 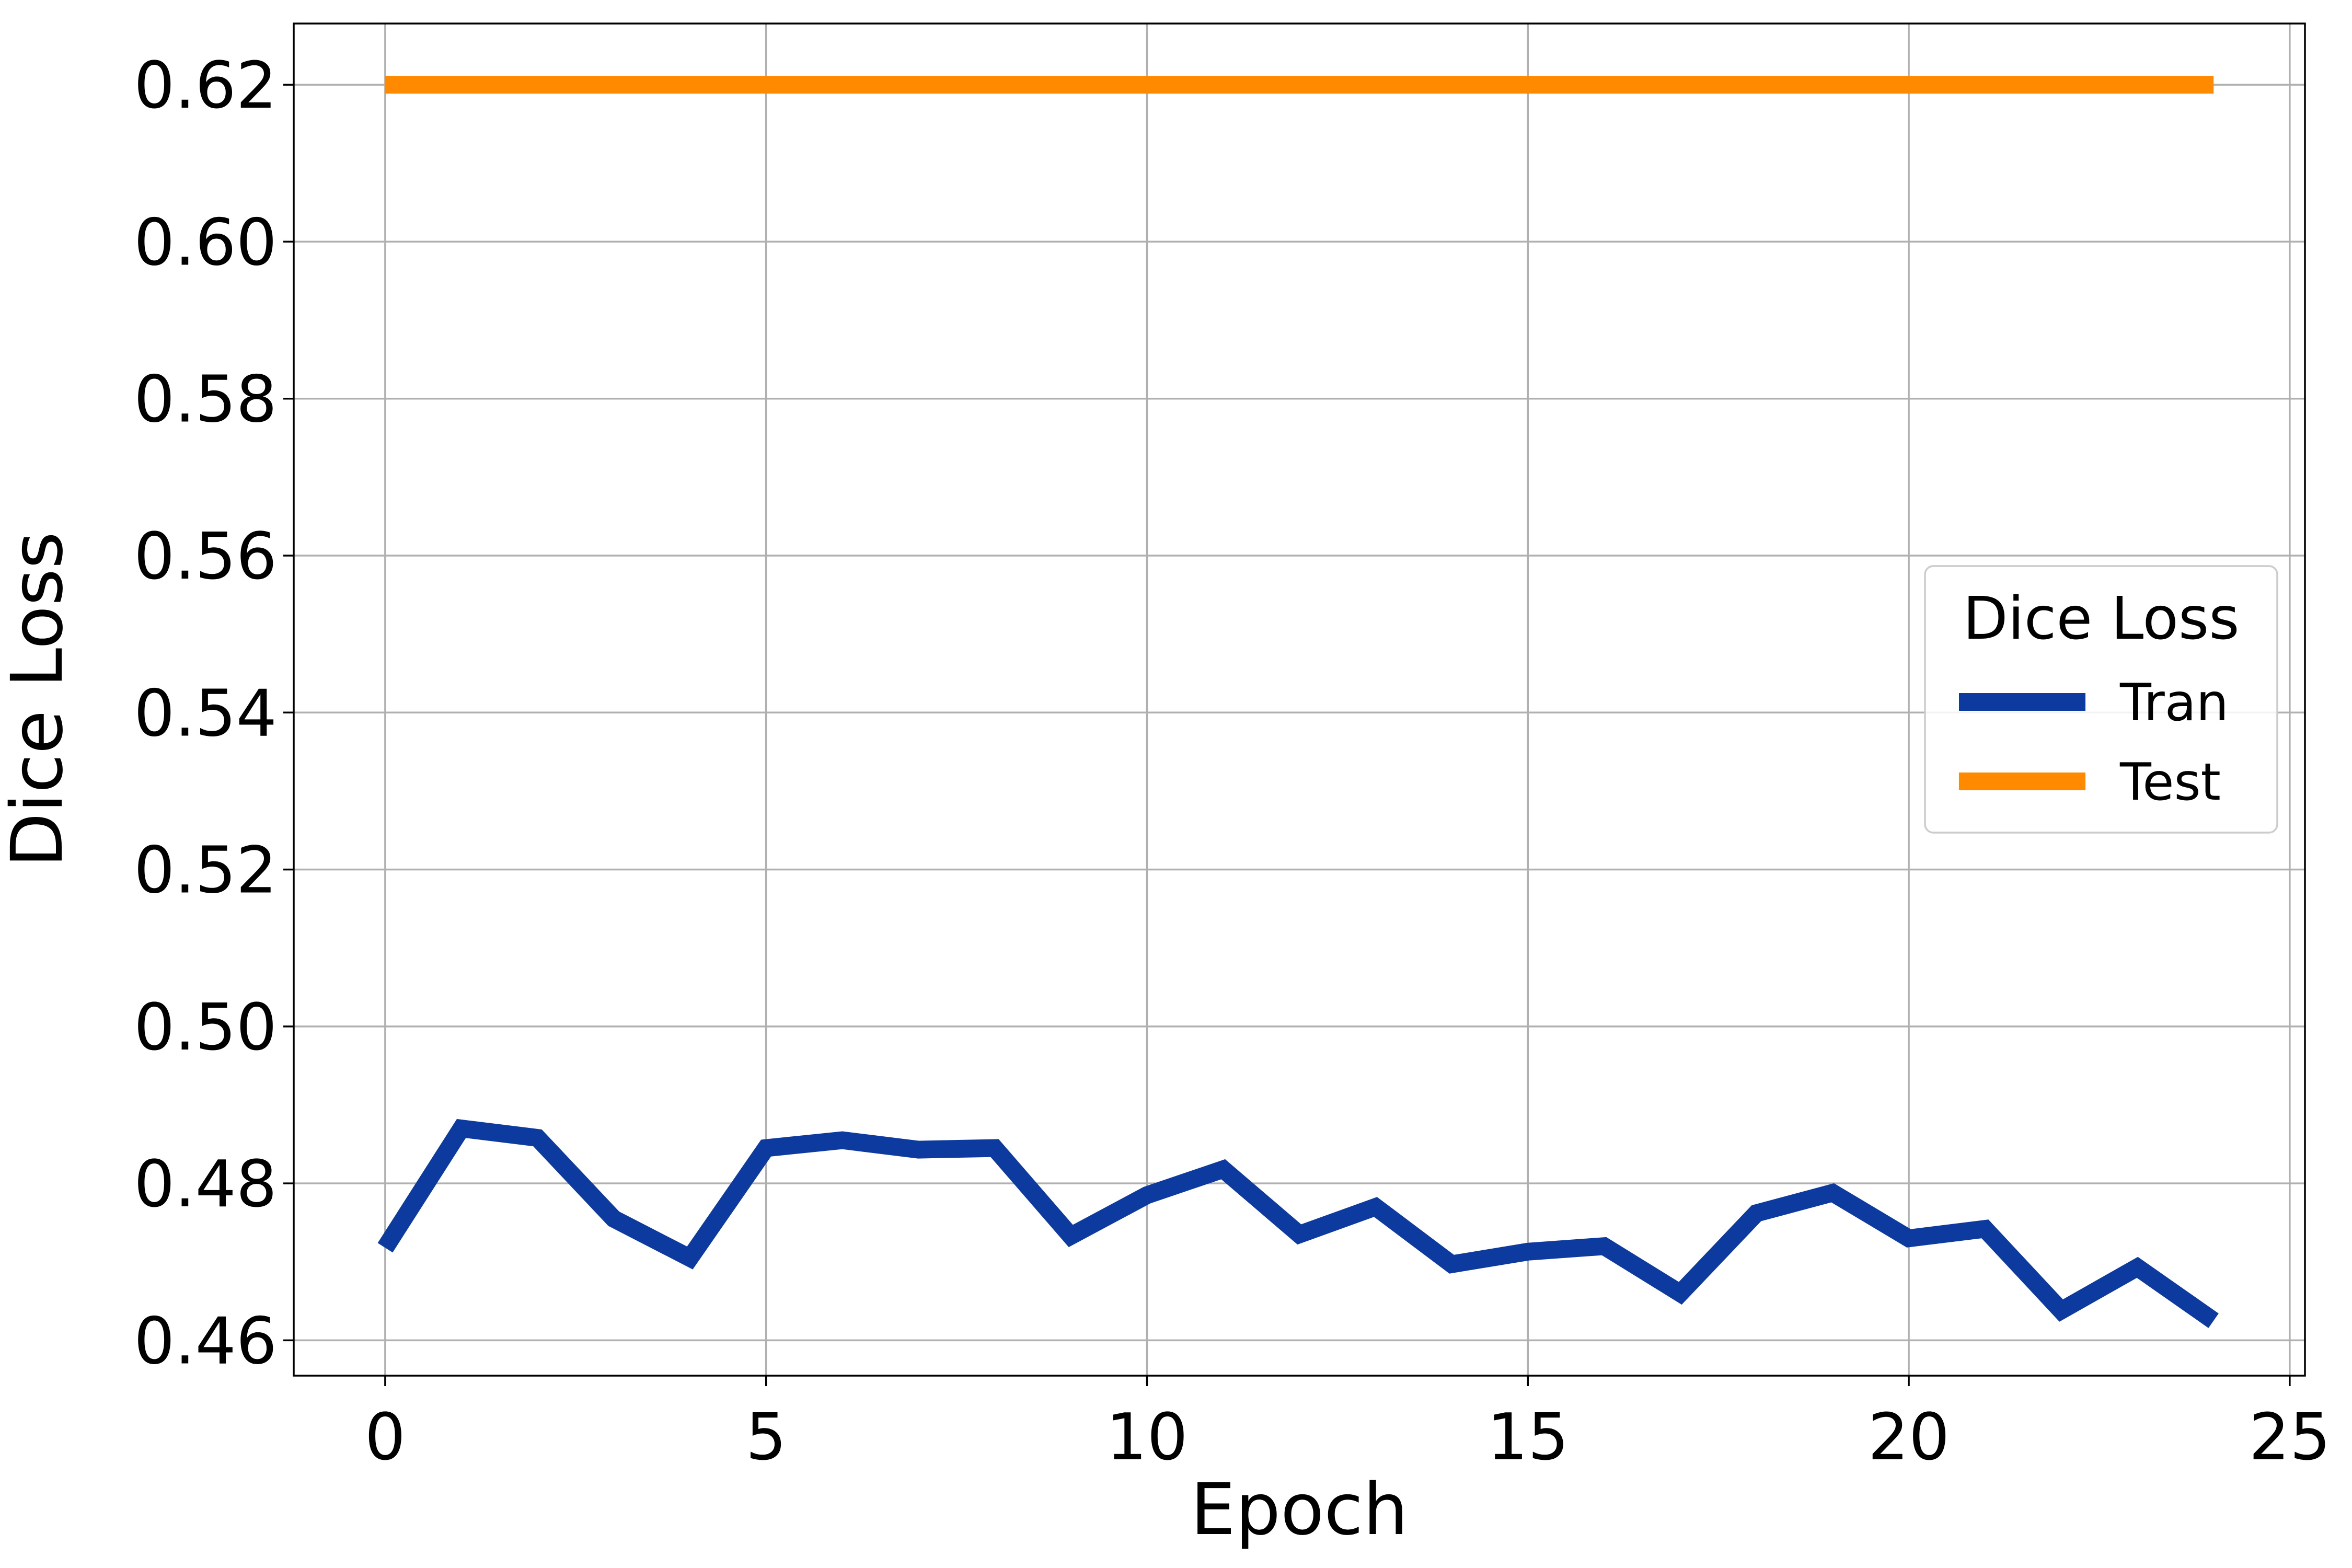 I want to click on legend-entries: Tran Test, so click(x=2094, y=742).